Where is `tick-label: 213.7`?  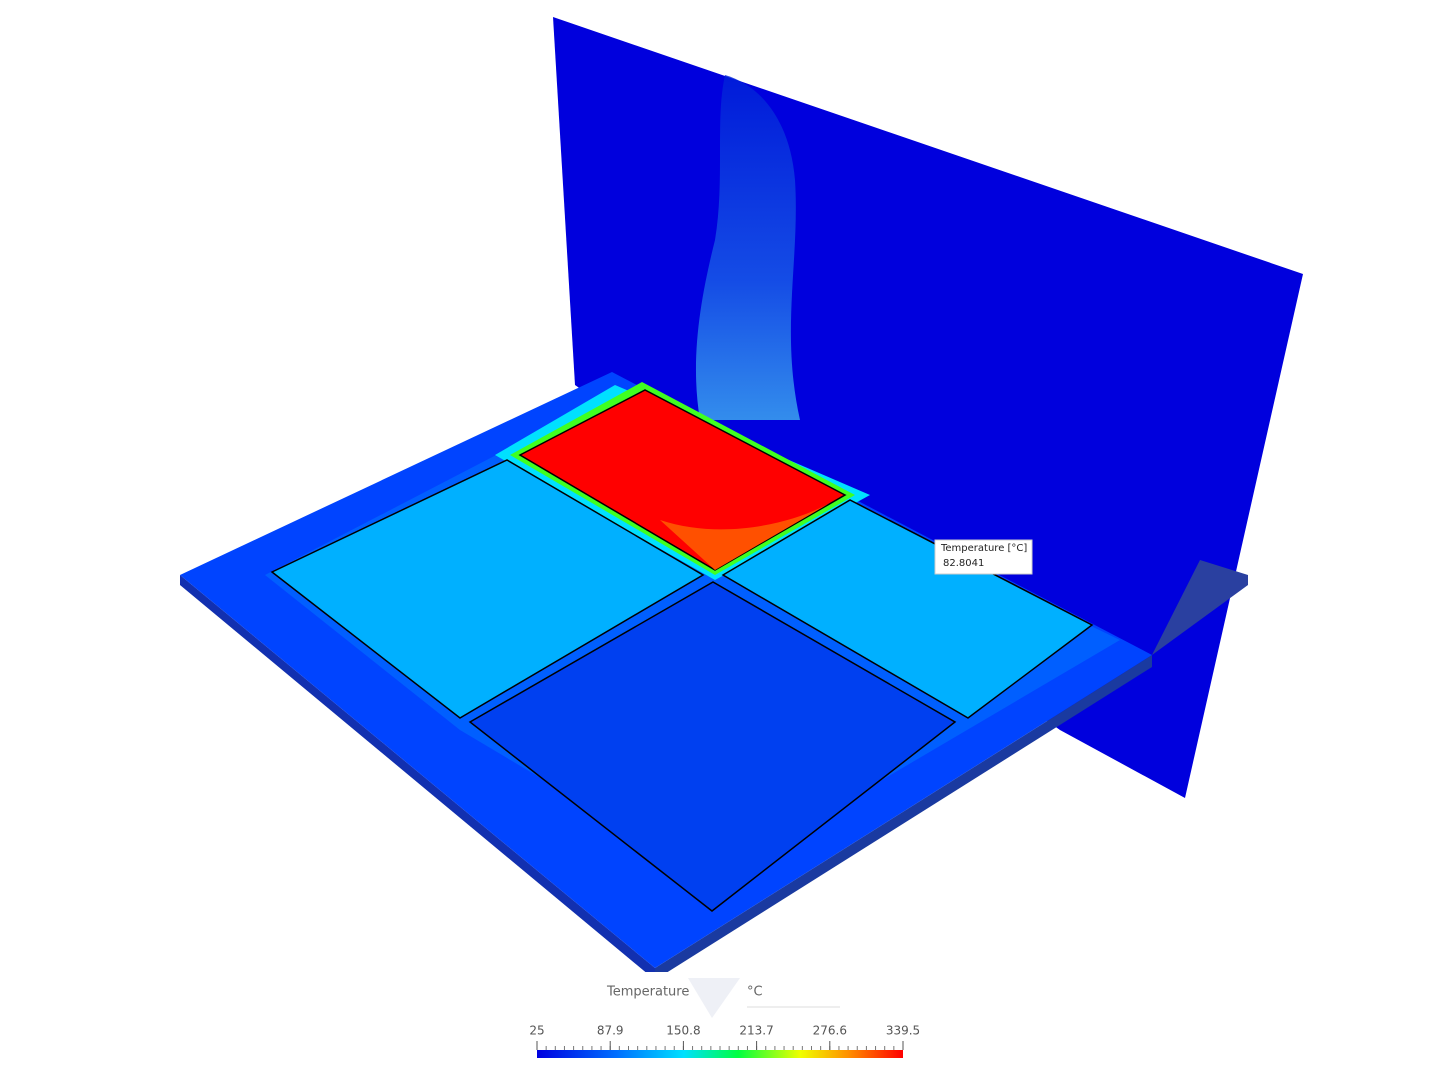 tick-label: 213.7 is located at coordinates (756, 1031).